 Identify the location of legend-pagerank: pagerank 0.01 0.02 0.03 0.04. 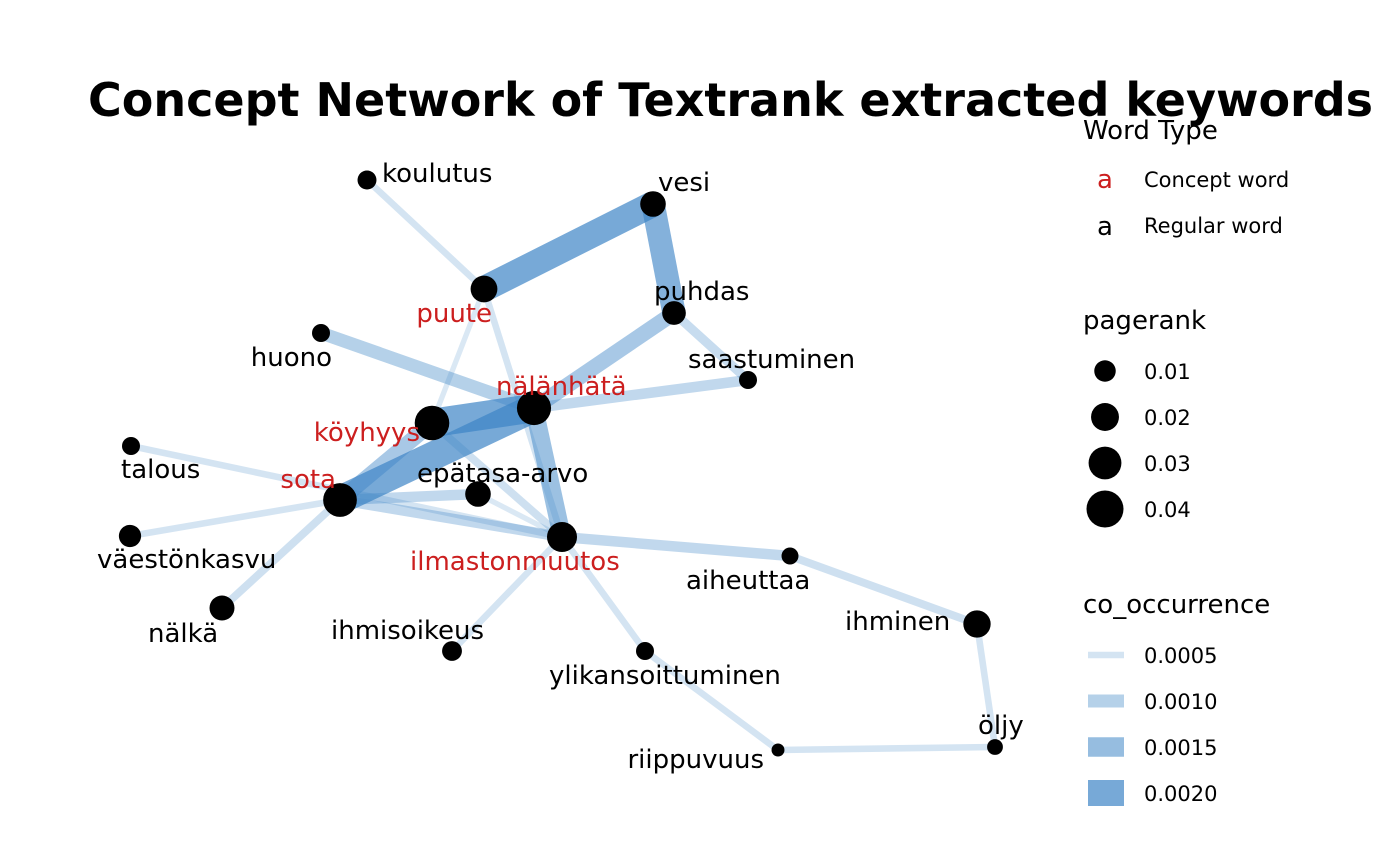
(1144, 417).